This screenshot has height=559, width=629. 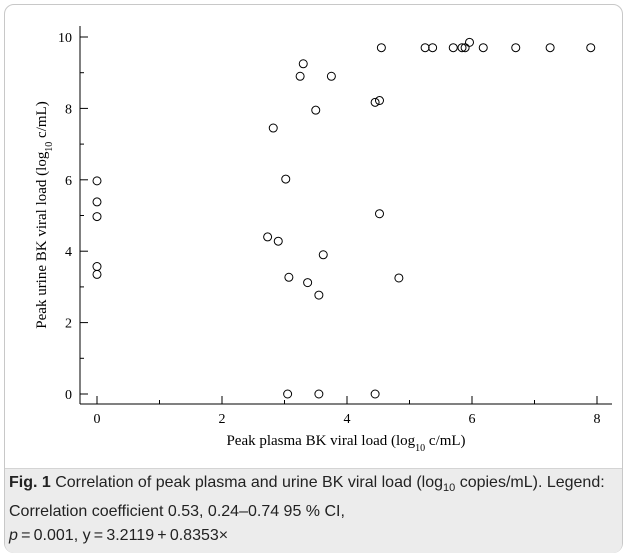 What do you see at coordinates (30, 482) in the screenshot?
I see `figure-label: Fig. 1` at bounding box center [30, 482].